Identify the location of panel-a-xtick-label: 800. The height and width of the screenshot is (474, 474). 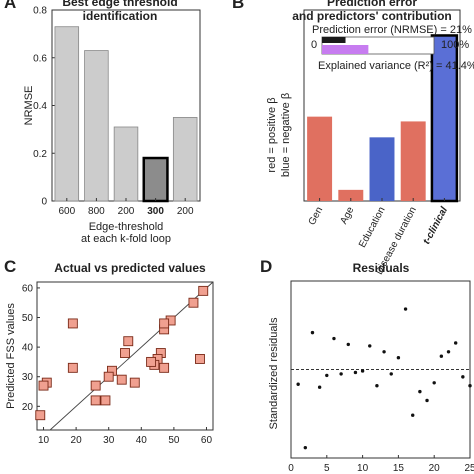
(96, 211).